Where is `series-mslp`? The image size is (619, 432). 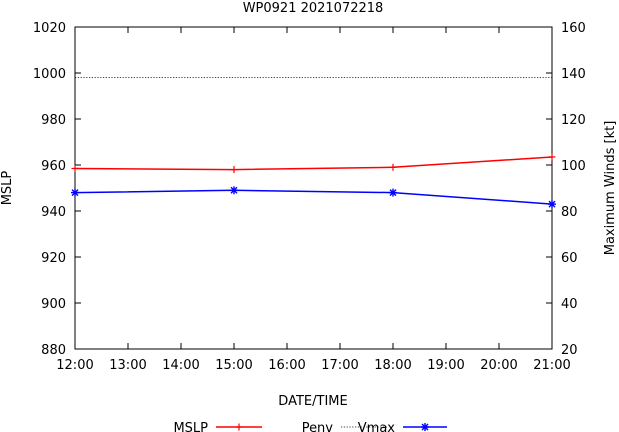 series-mslp is located at coordinates (313, 163).